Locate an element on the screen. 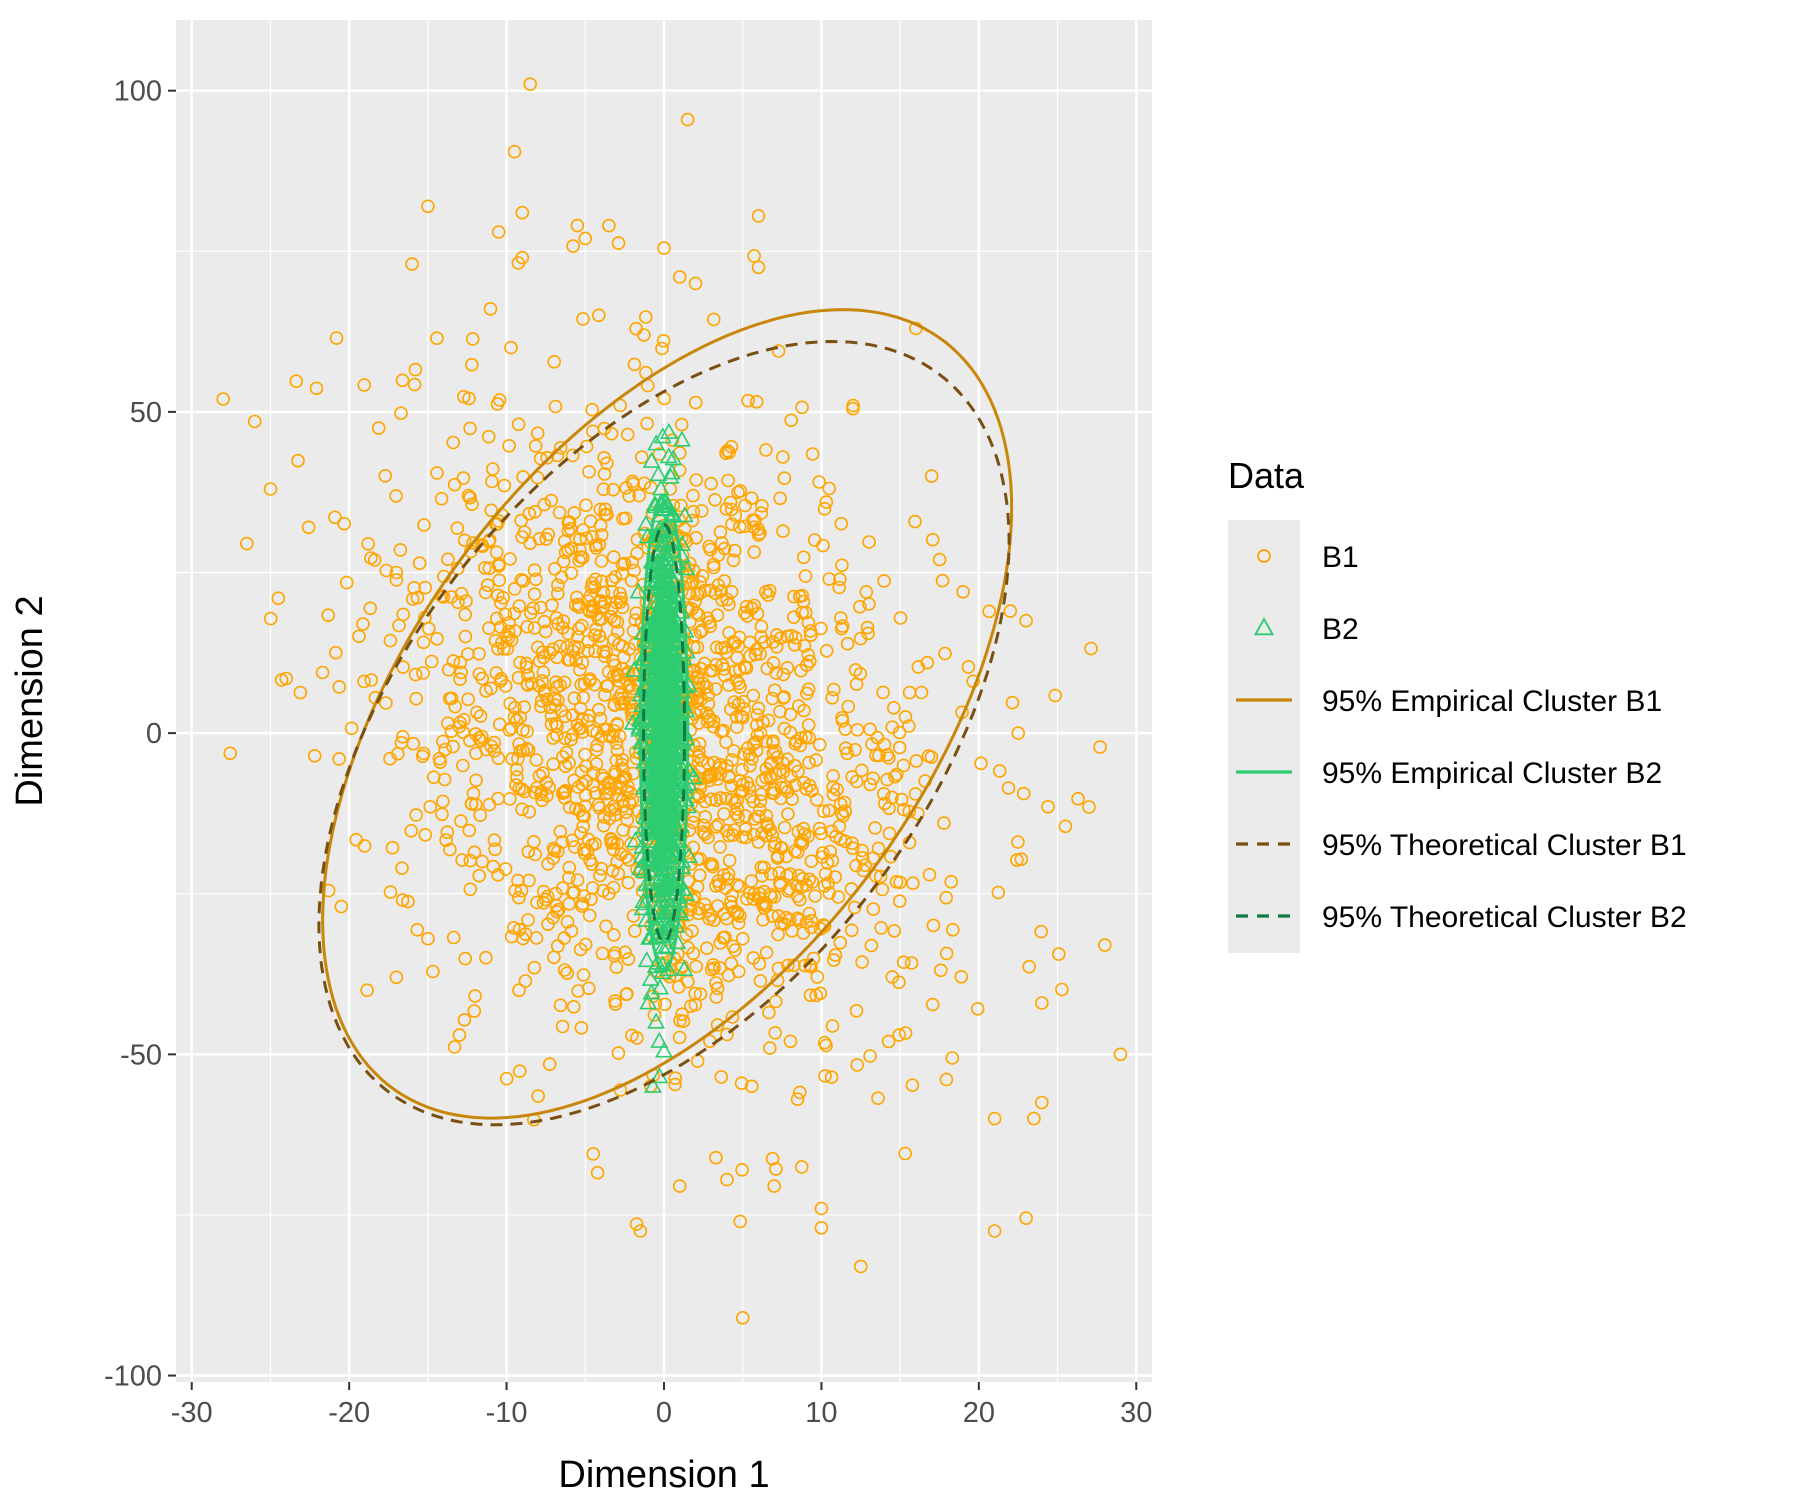 The height and width of the screenshot is (1500, 1800). empirical-ellipse-b2 is located at coordinates (664, 733).